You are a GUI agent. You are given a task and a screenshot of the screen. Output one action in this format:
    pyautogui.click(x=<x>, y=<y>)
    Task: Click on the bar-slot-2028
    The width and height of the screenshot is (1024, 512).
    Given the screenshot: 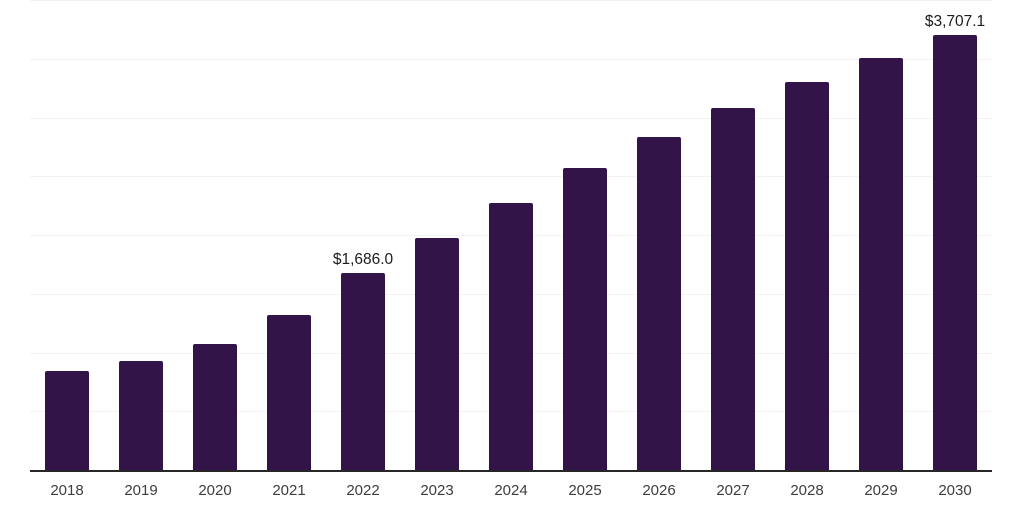 What is the action you would take?
    pyautogui.click(x=807, y=236)
    